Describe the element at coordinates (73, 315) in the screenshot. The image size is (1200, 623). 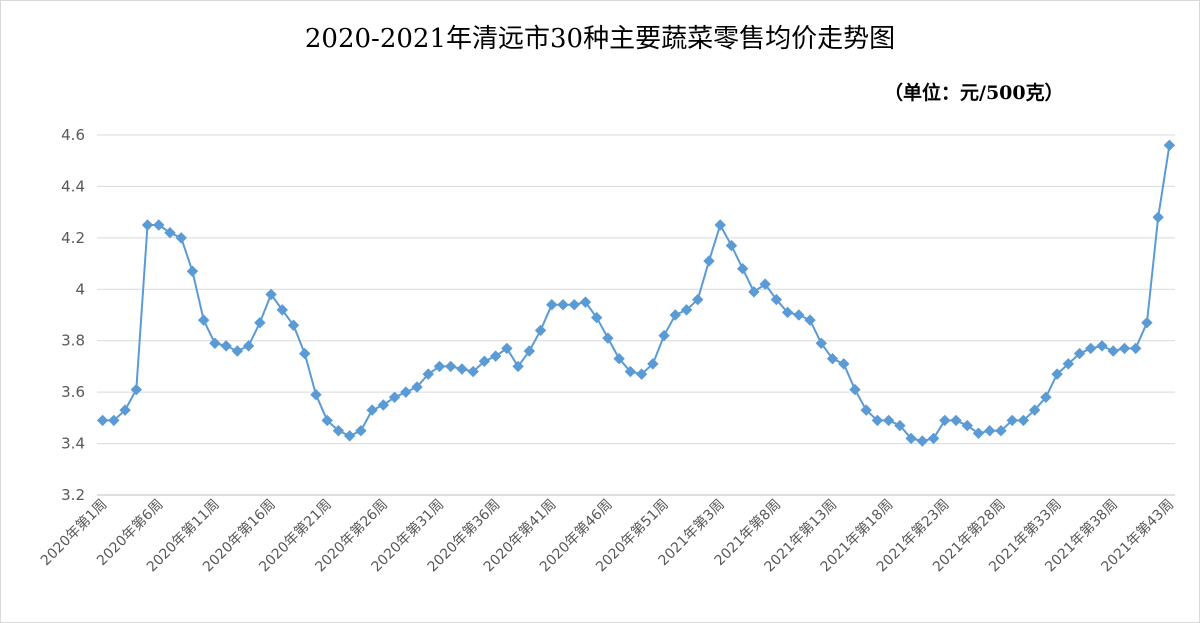
I see `y-axis: 3.2 3.4 3.6 3.8 4 4.2 4.4 4.6` at that location.